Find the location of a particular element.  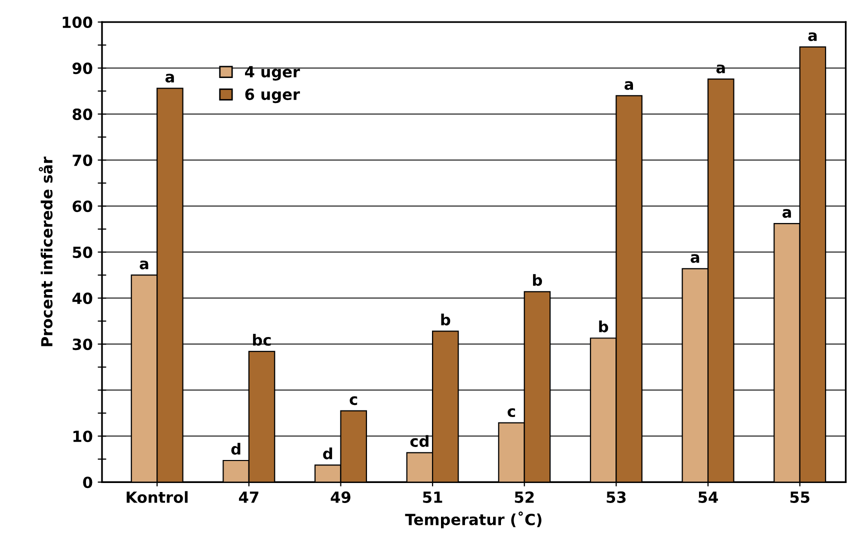

x-tick-label: 47 is located at coordinates (248, 497).